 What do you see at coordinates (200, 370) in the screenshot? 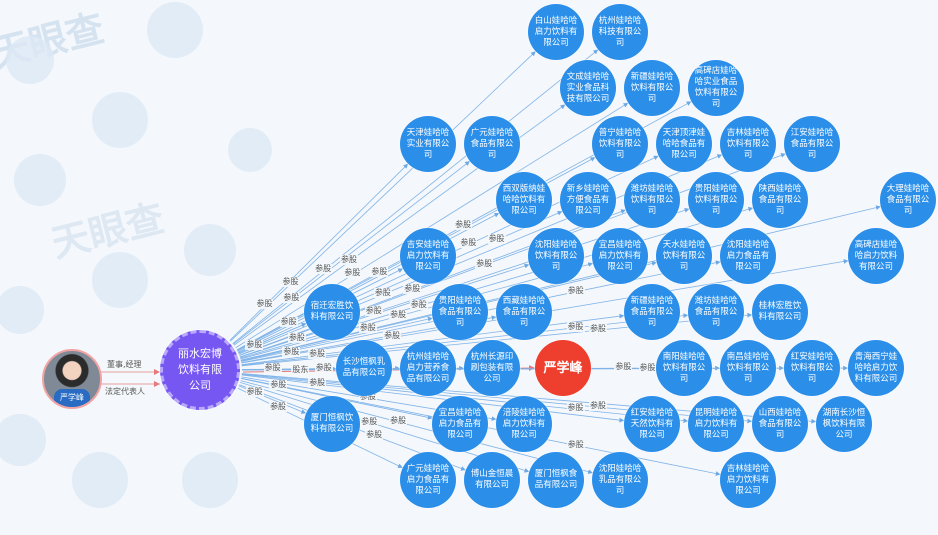
I see `center-company-node: 丽水宏博饮料有限公司` at bounding box center [200, 370].